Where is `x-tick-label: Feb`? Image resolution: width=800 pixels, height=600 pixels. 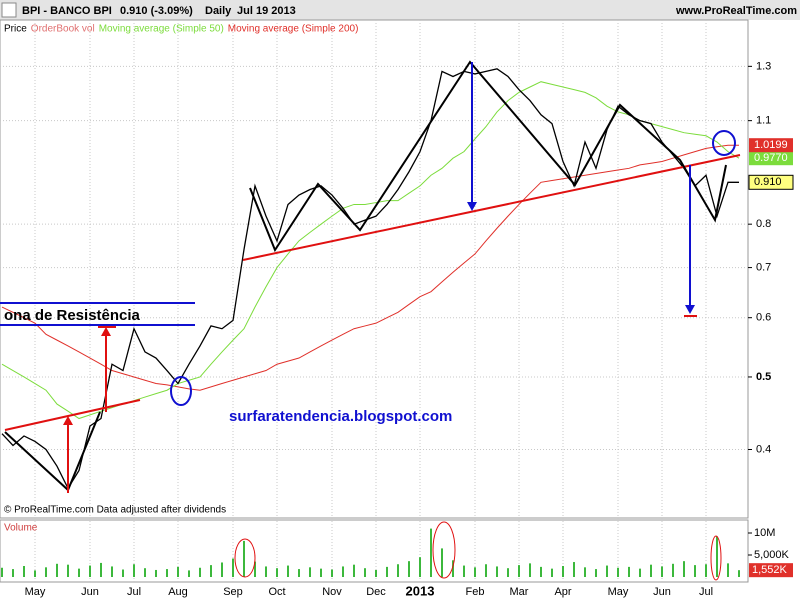 x-tick-label: Feb is located at coordinates (475, 592).